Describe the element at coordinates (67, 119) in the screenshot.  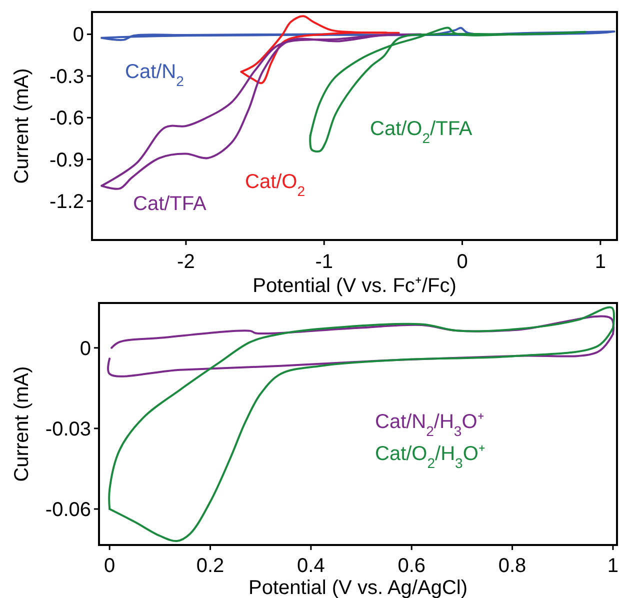
I see `y-tick-label: -0.6` at that location.